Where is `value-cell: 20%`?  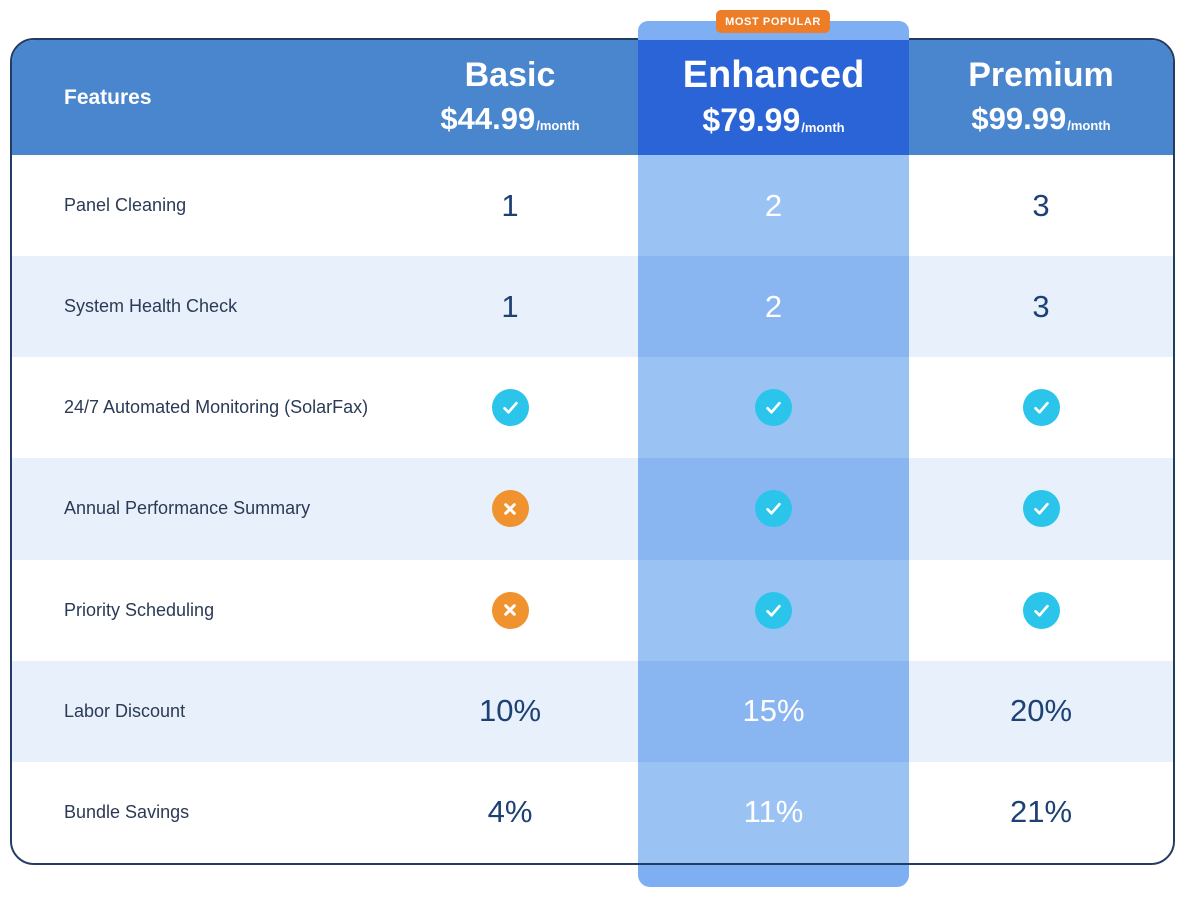 value-cell: 20% is located at coordinates (1041, 711).